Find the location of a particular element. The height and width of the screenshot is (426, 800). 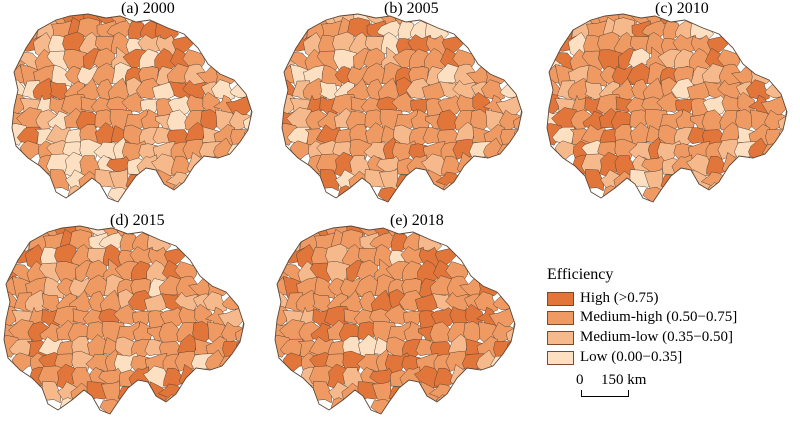

choropleth-map-2010 is located at coordinates (667, 108).